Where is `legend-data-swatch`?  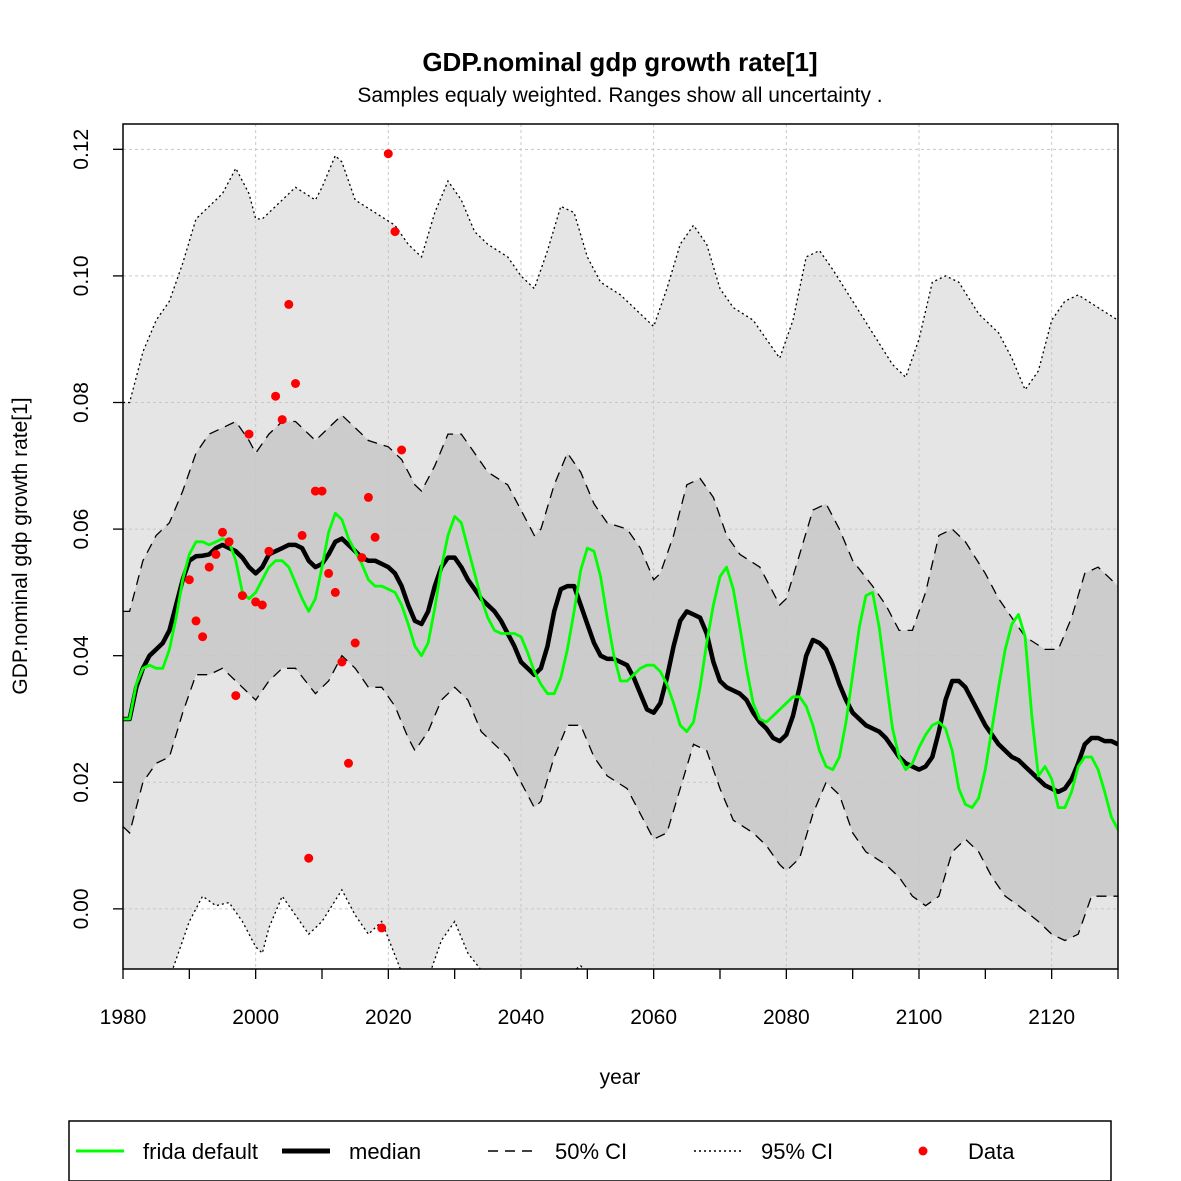
legend-data-swatch is located at coordinates (923, 1151).